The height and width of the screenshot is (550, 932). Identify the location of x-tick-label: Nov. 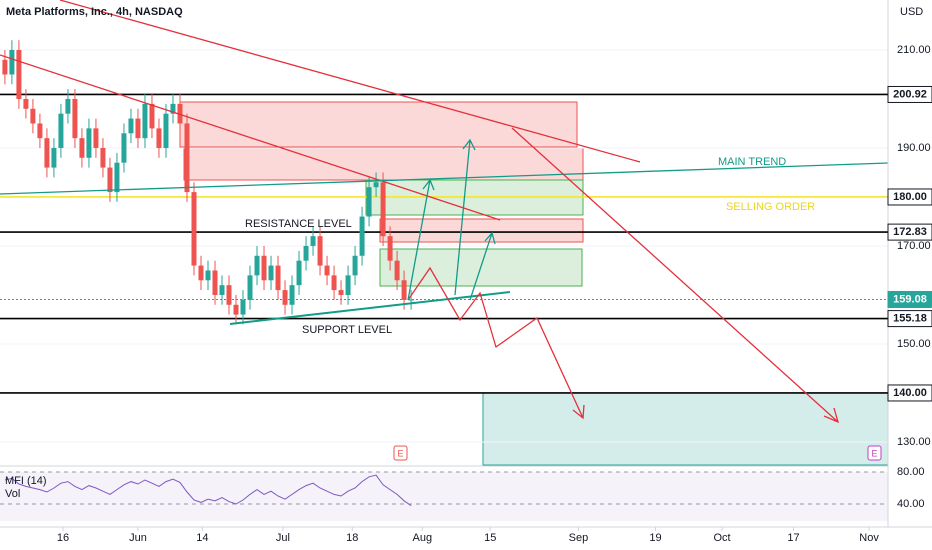
(869, 538).